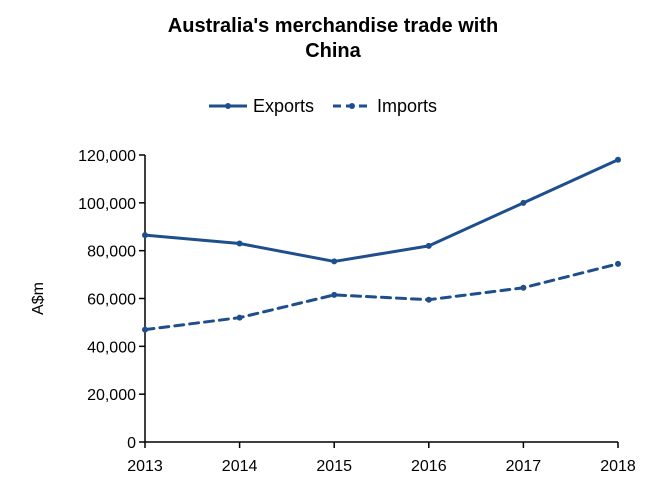 This screenshot has width=666, height=495. What do you see at coordinates (333, 26) in the screenshot?
I see `chart-title-line-1: Australia's merchandise trade with` at bounding box center [333, 26].